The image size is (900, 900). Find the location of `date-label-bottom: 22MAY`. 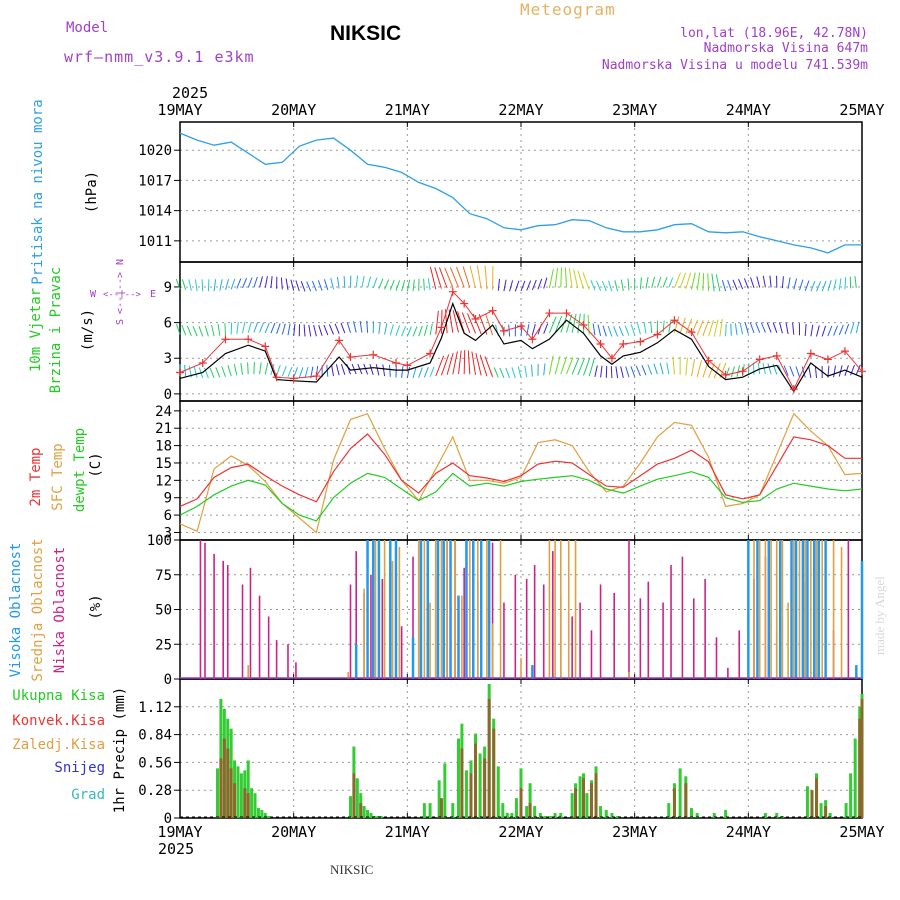

date-label-bottom: 22MAY is located at coordinates (520, 832).